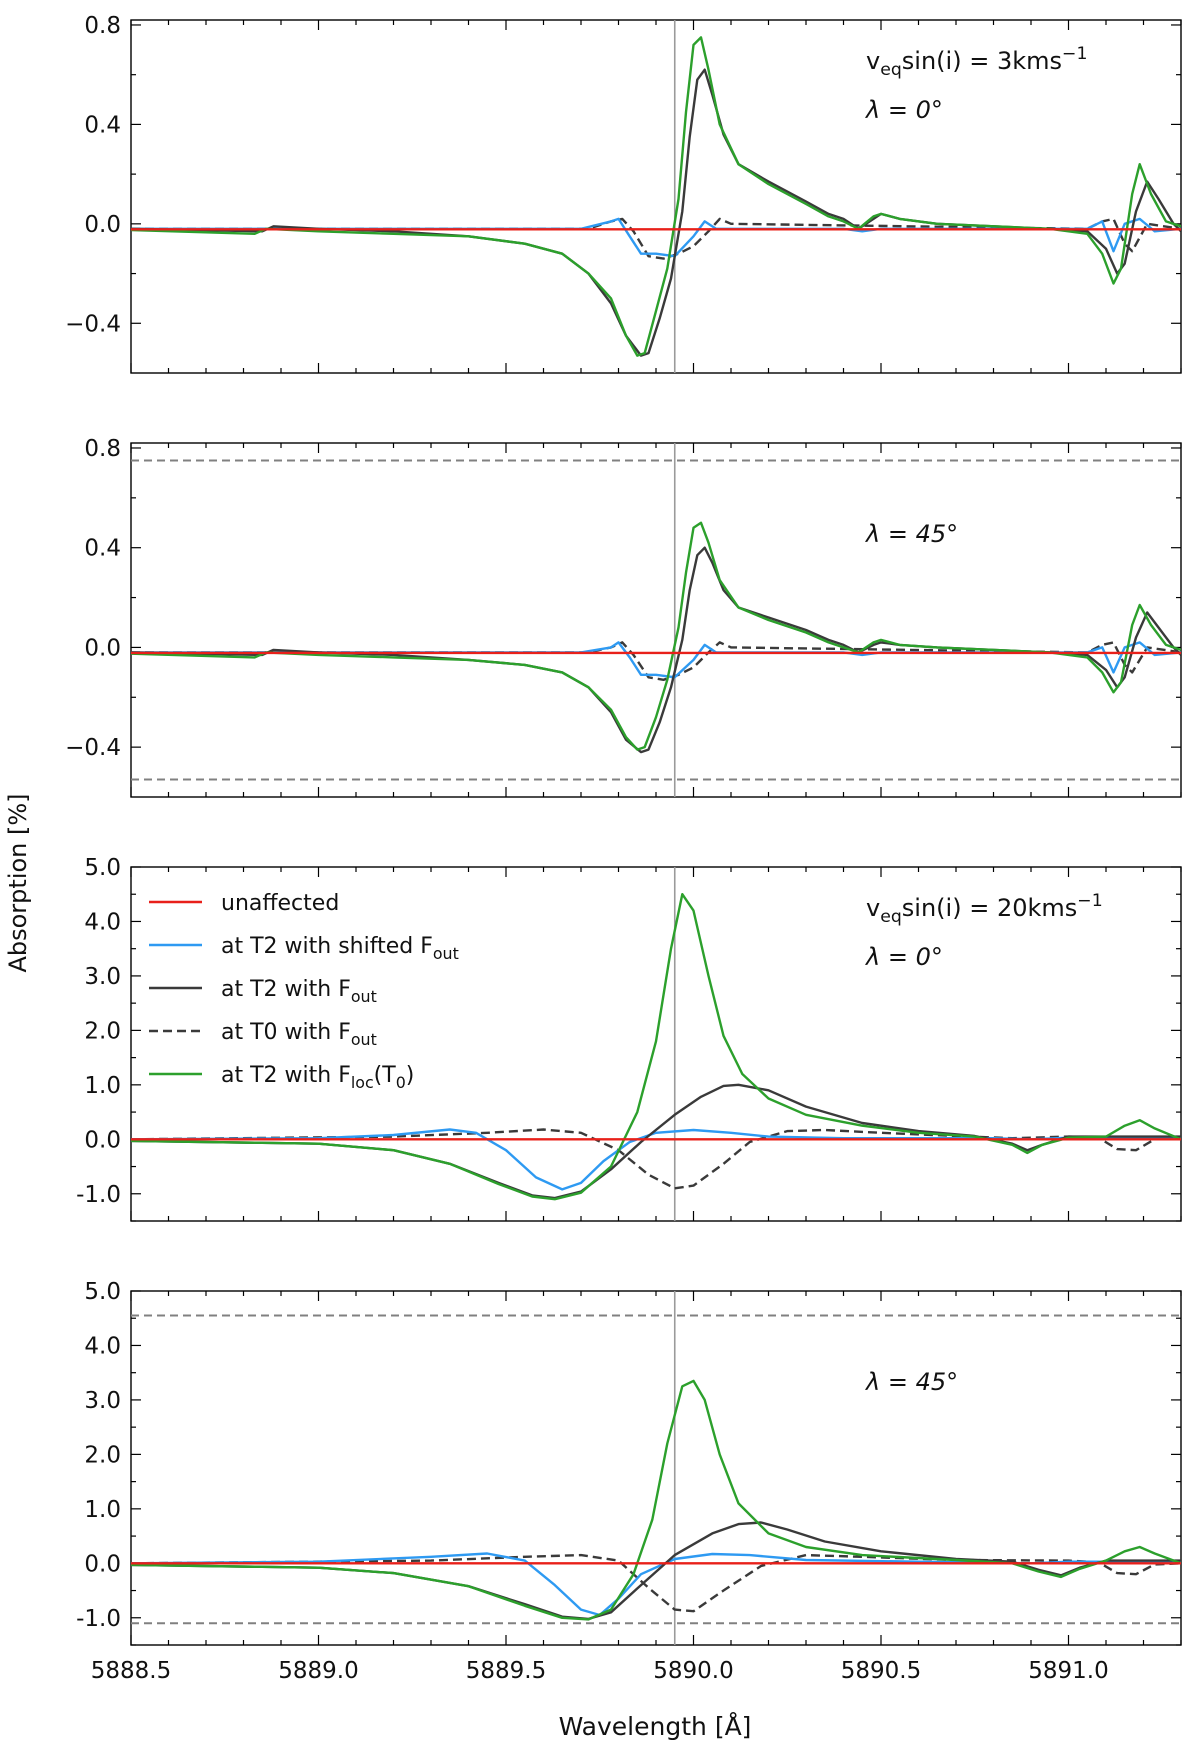 The height and width of the screenshot is (1748, 1200). What do you see at coordinates (976, 62) in the screenshot?
I see `annotation-vsini: veqsin(i) = 3kms−1` at bounding box center [976, 62].